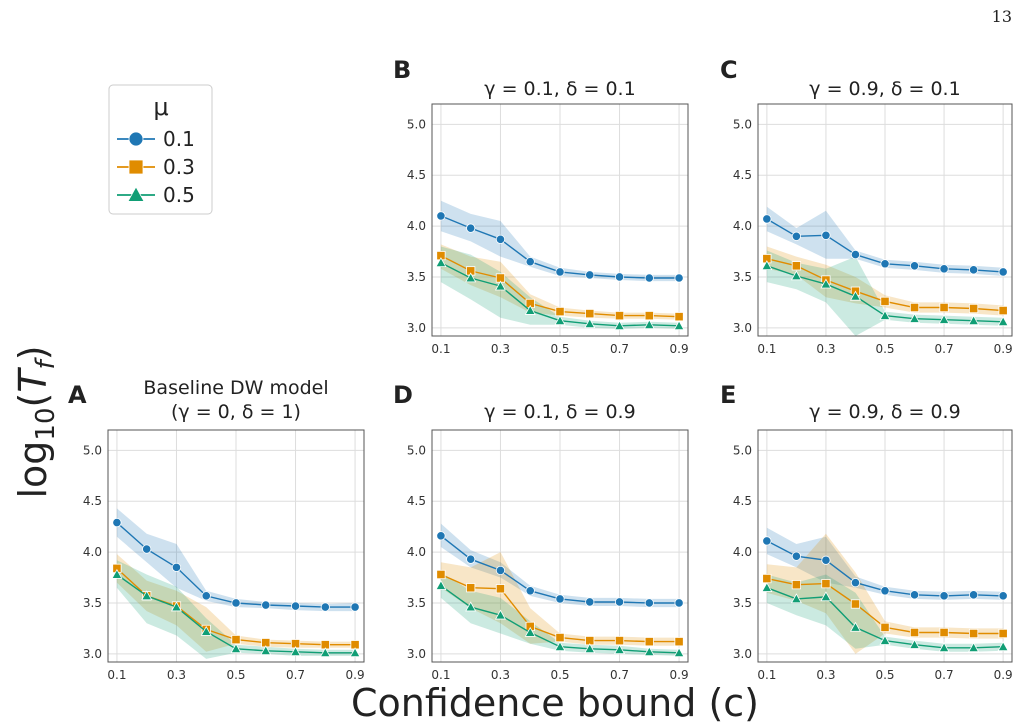 The width and height of the screenshot is (1022, 728). I want to click on panel-letter: A, so click(77, 395).